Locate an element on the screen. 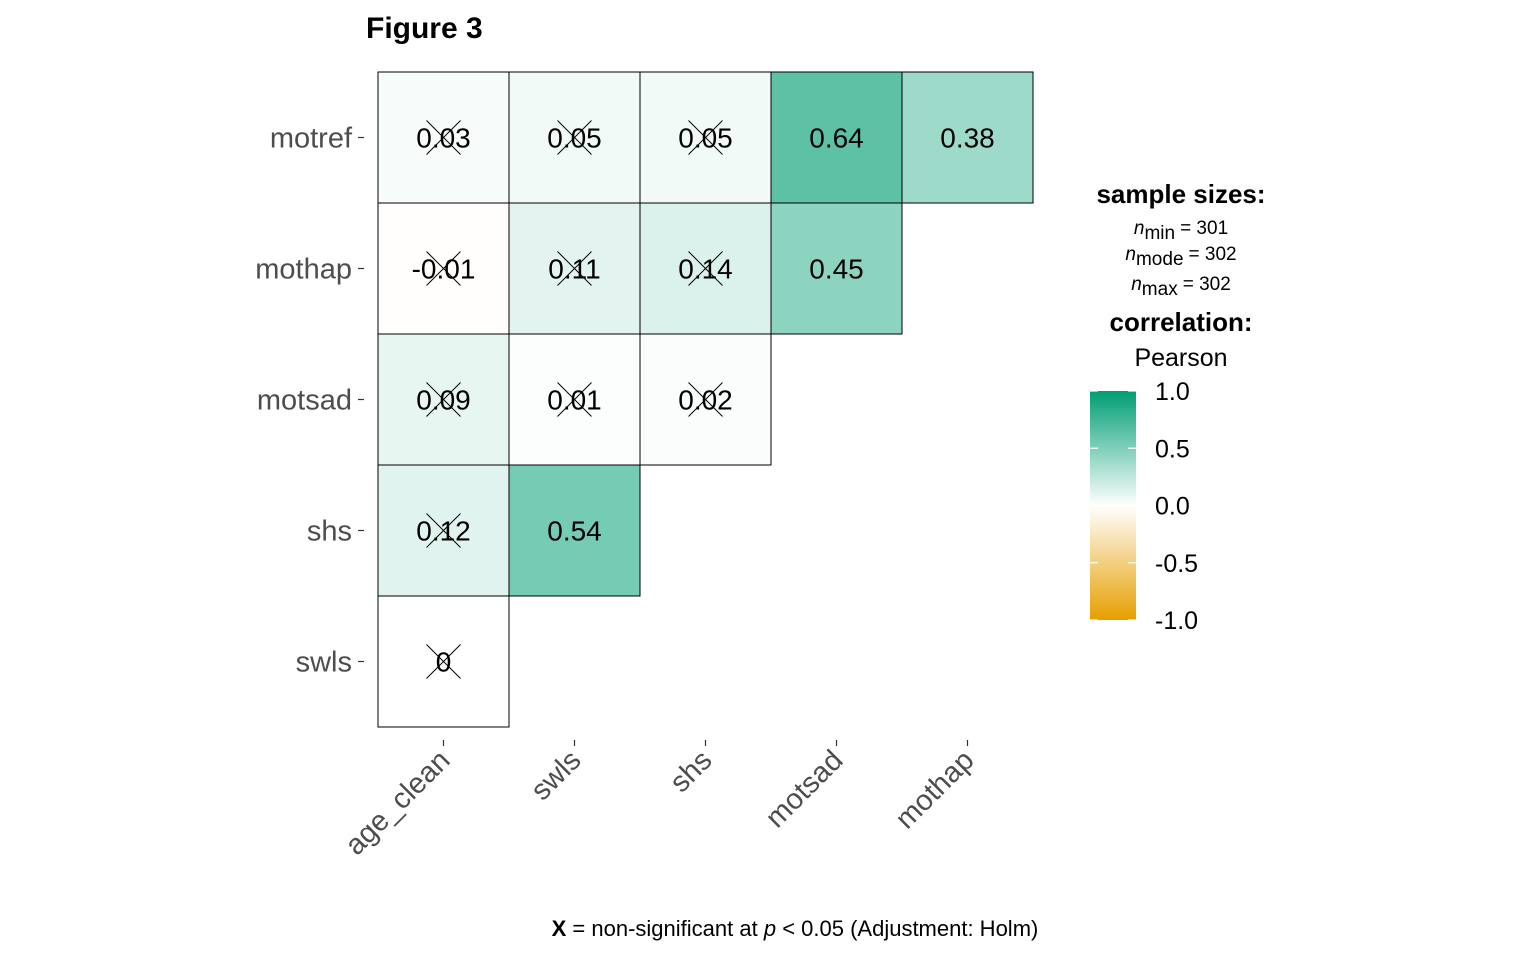 The height and width of the screenshot is (960, 1536). heatmap-cell: 0.11 is located at coordinates (574, 268).